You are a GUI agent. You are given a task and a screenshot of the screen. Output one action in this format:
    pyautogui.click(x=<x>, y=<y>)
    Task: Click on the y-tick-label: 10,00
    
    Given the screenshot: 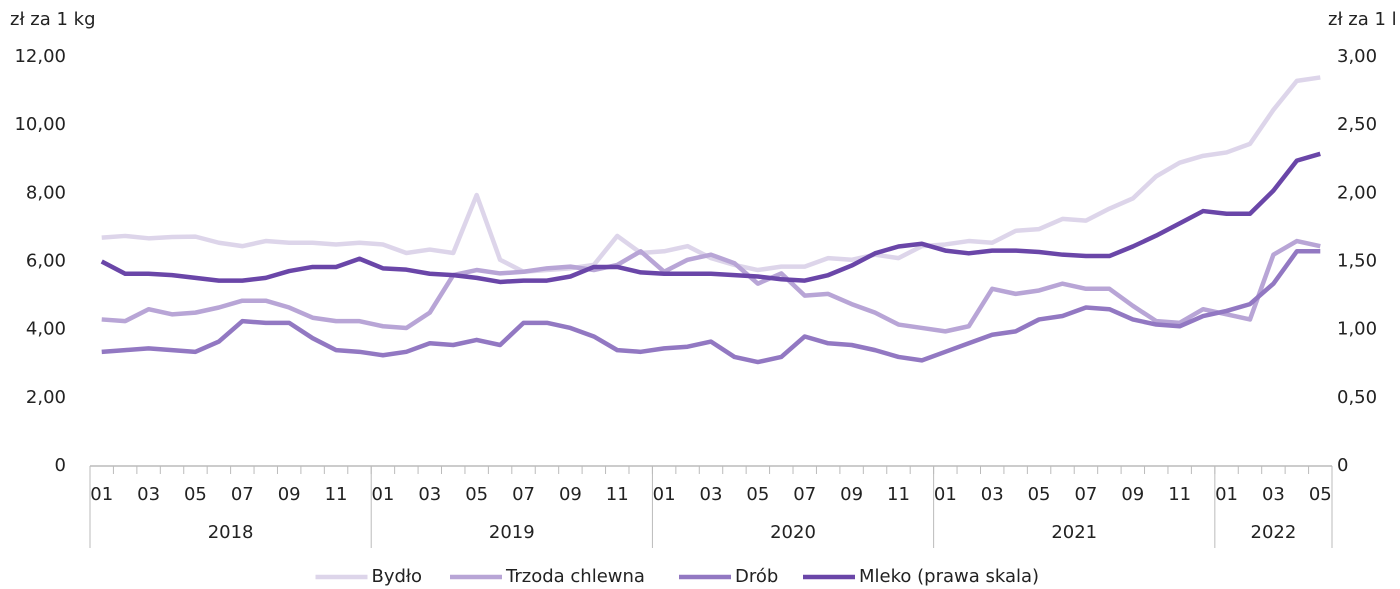 What is the action you would take?
    pyautogui.click(x=40, y=124)
    